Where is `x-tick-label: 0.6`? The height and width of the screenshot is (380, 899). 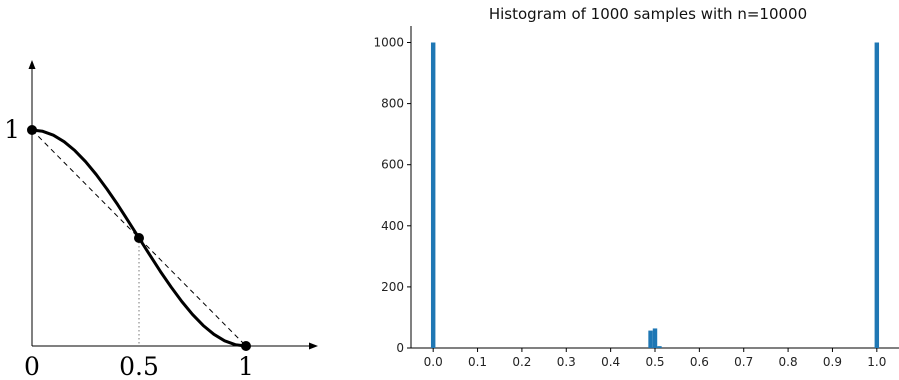 x-tick-label: 0.6 is located at coordinates (699, 362).